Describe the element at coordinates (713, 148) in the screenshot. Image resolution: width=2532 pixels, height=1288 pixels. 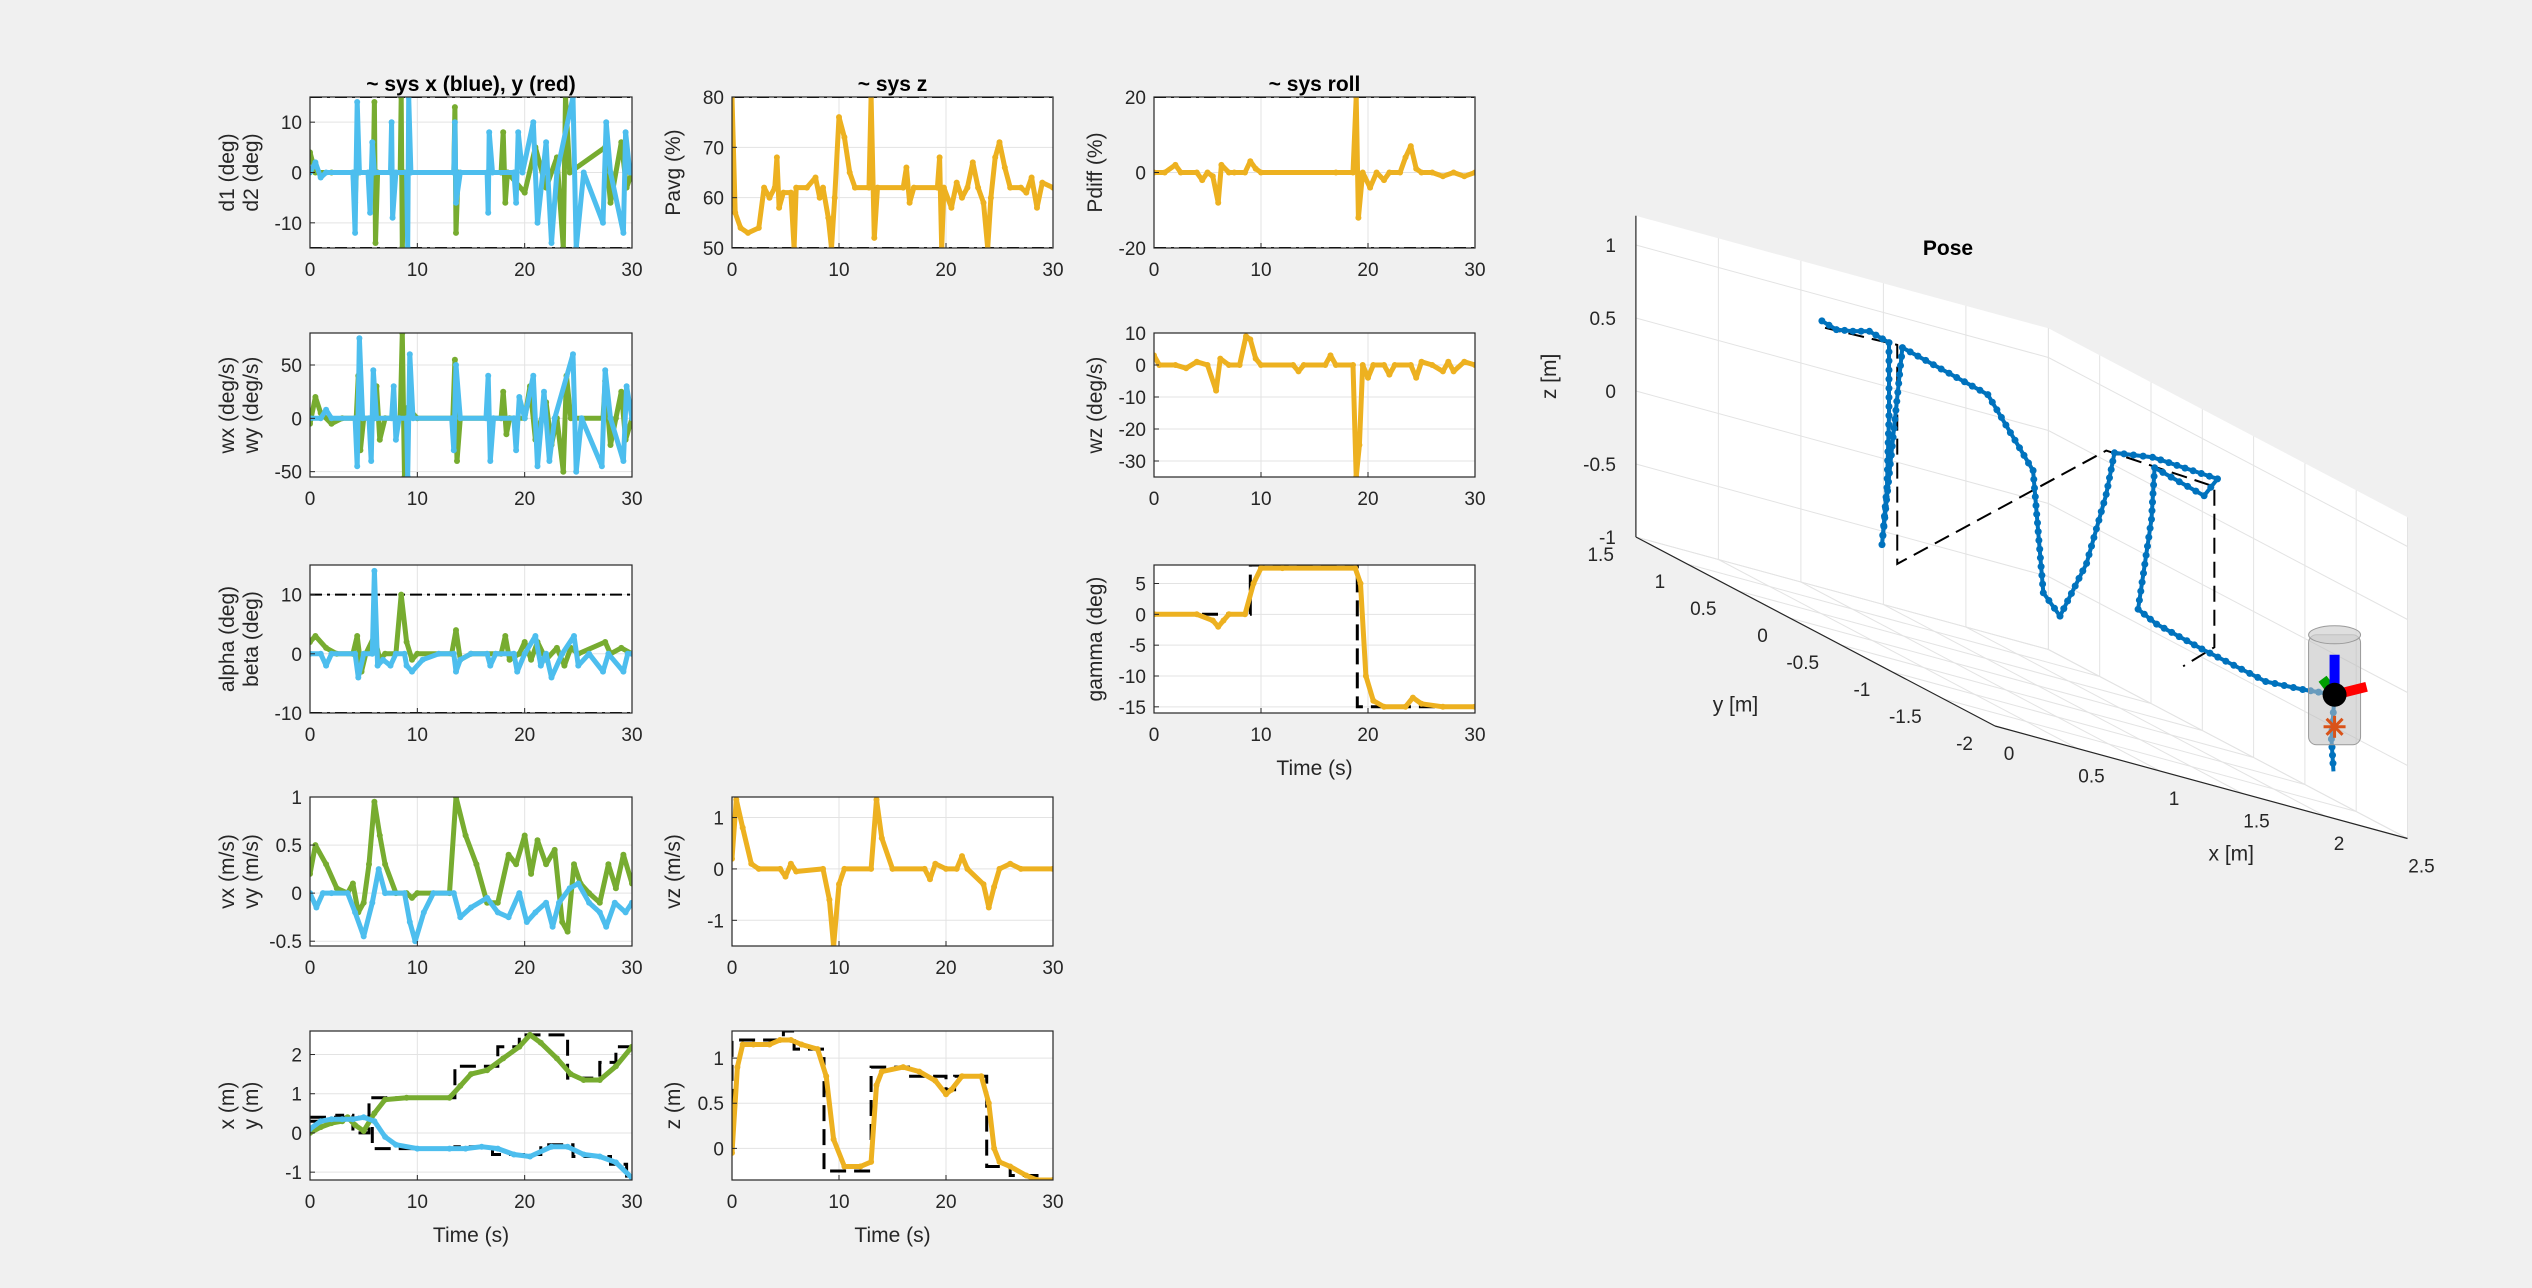
I see `y-tick-label: 70` at that location.